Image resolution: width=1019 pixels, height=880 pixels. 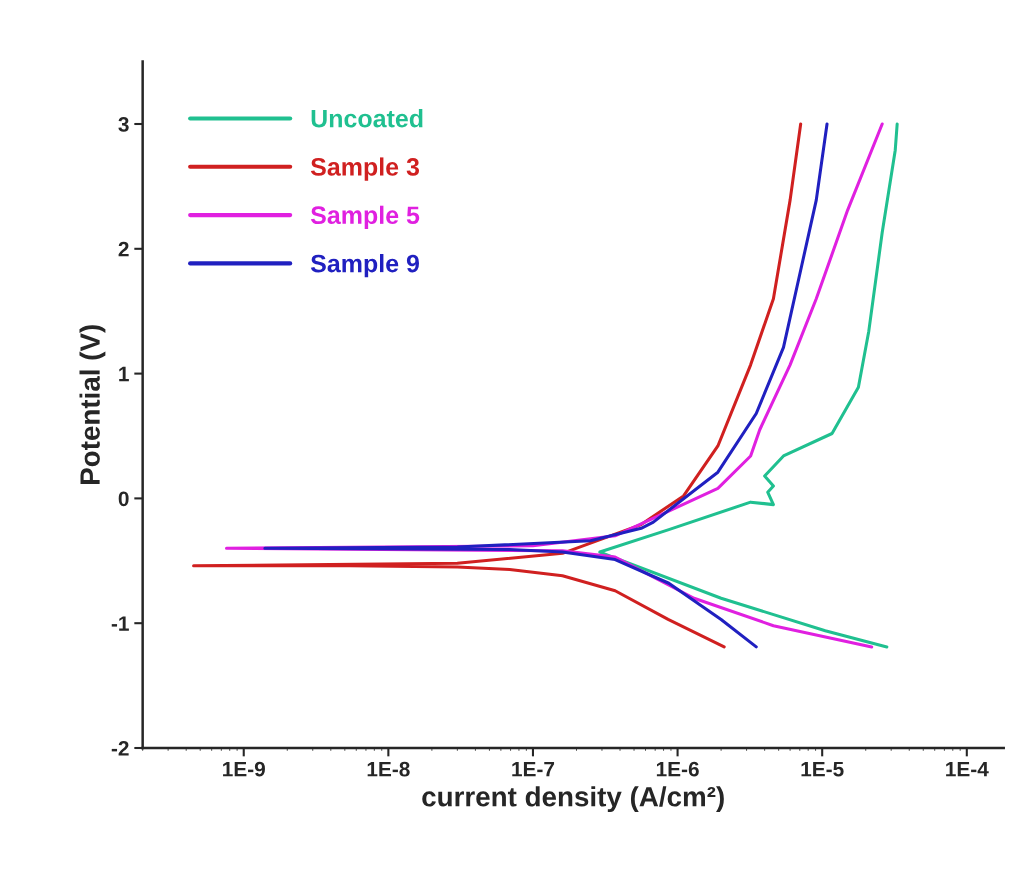 I want to click on x-tick-label: 1E-9, so click(x=244, y=769).